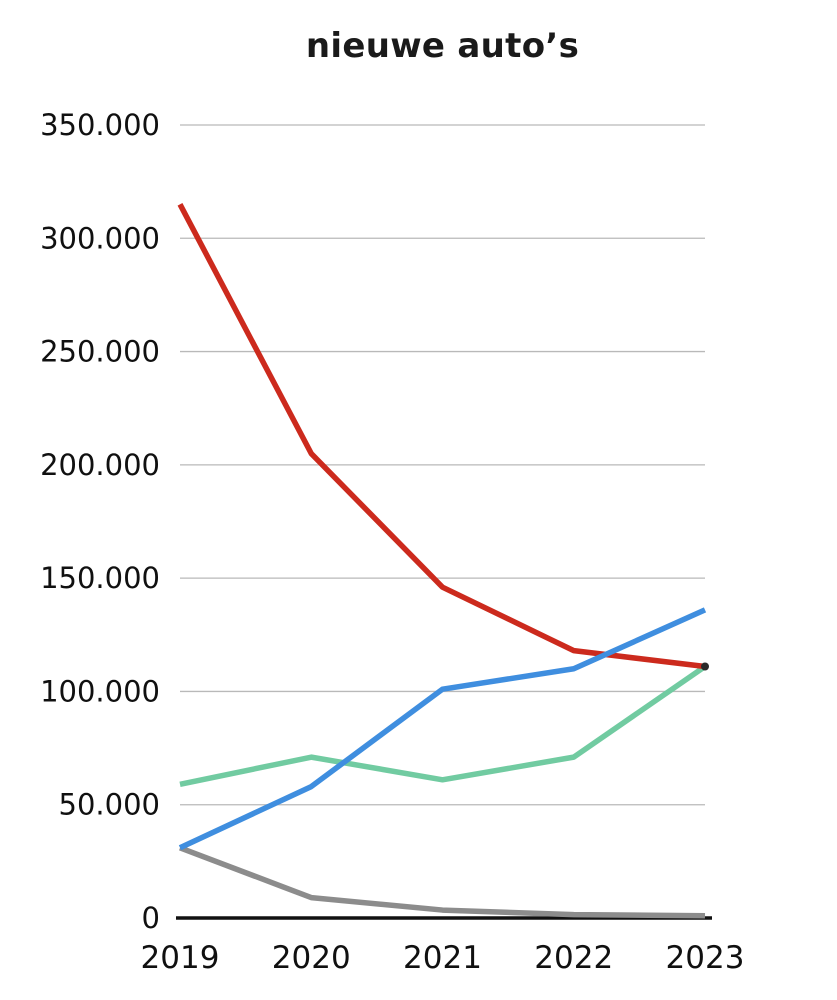 This screenshot has width=837, height=1000. What do you see at coordinates (100, 125) in the screenshot?
I see `y-tick-label: 350.000` at bounding box center [100, 125].